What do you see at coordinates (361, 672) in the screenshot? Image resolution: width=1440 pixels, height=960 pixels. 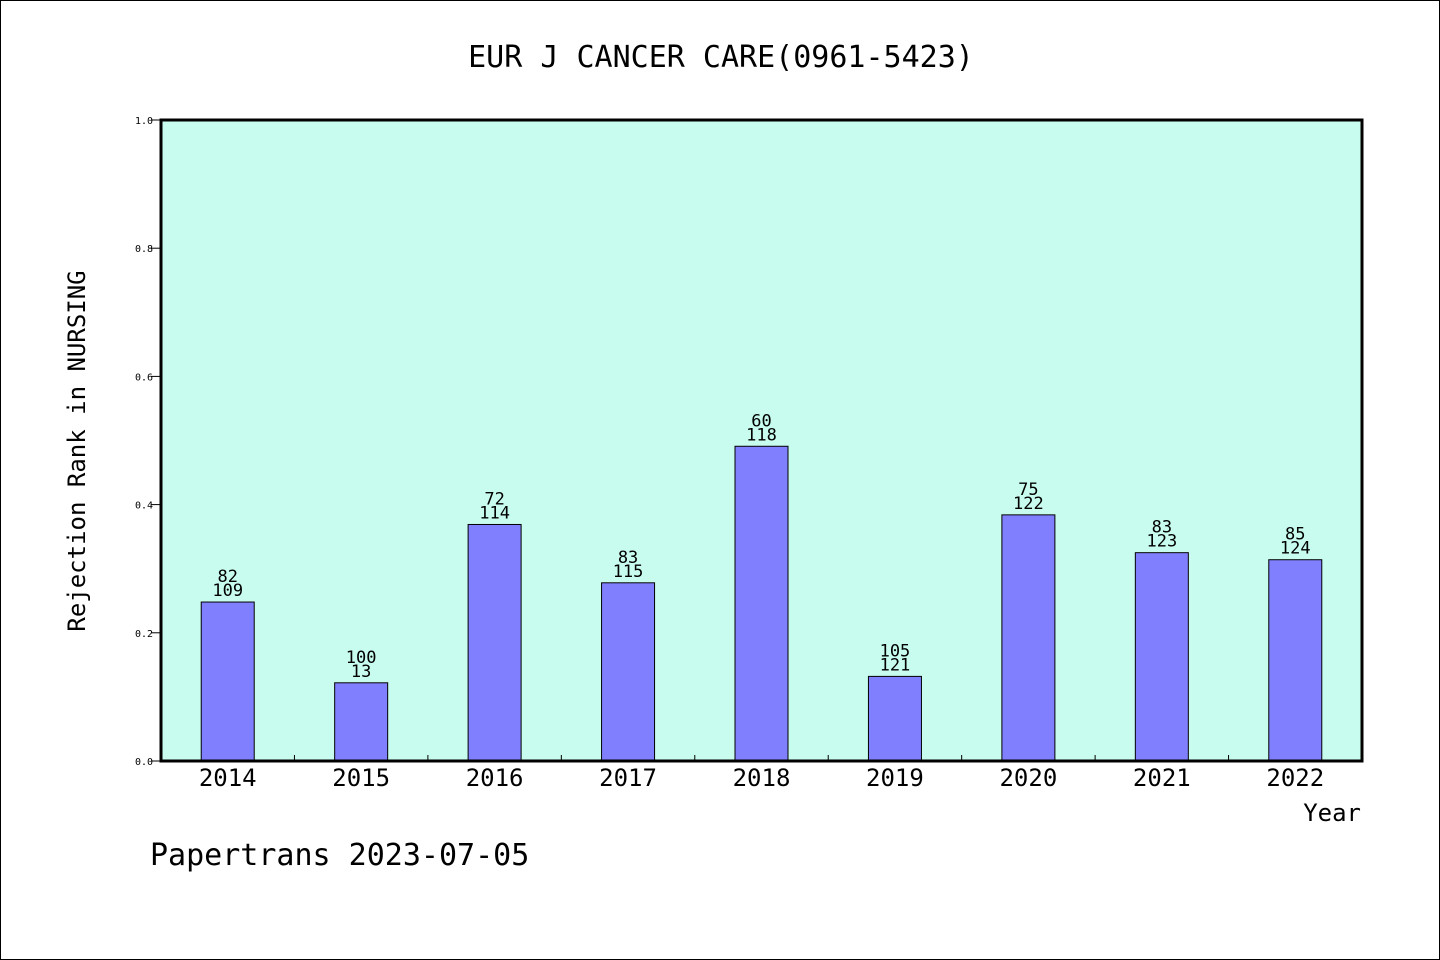 I see `bar-total-label: 13` at bounding box center [361, 672].